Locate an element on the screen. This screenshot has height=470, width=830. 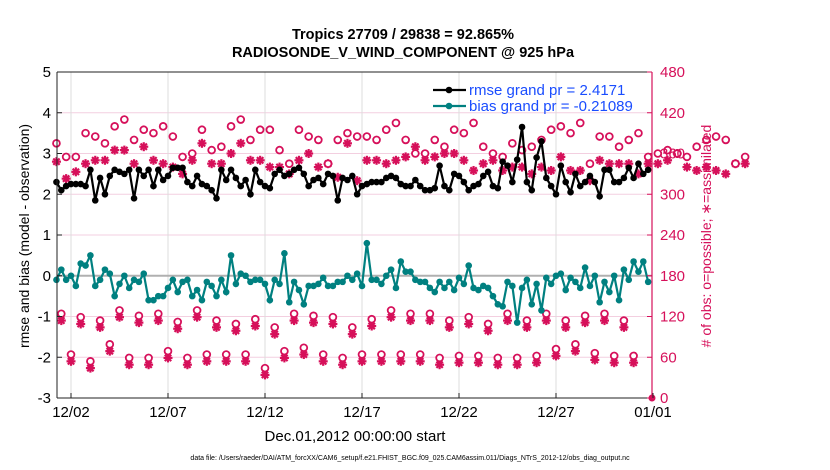
y-tick-label: 2 is located at coordinates (47, 194).